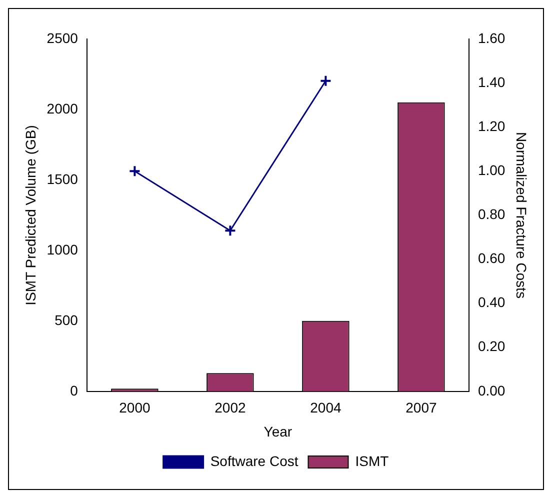 The width and height of the screenshot is (552, 498). What do you see at coordinates (62, 108) in the screenshot?
I see `y-tick-label: 2000` at bounding box center [62, 108].